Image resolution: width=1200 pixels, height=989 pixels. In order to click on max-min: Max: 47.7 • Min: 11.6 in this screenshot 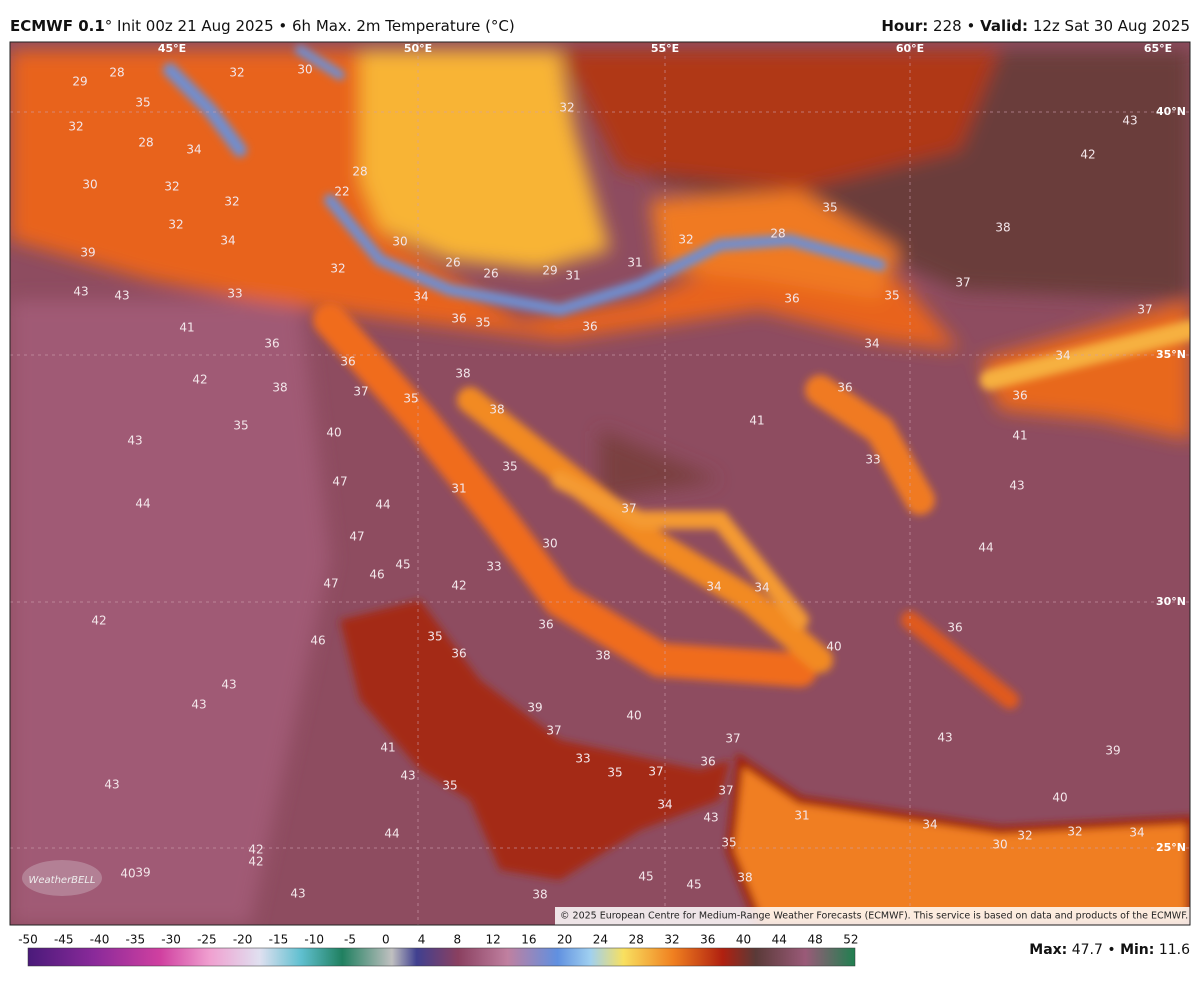, I will do `click(1109, 950)`.